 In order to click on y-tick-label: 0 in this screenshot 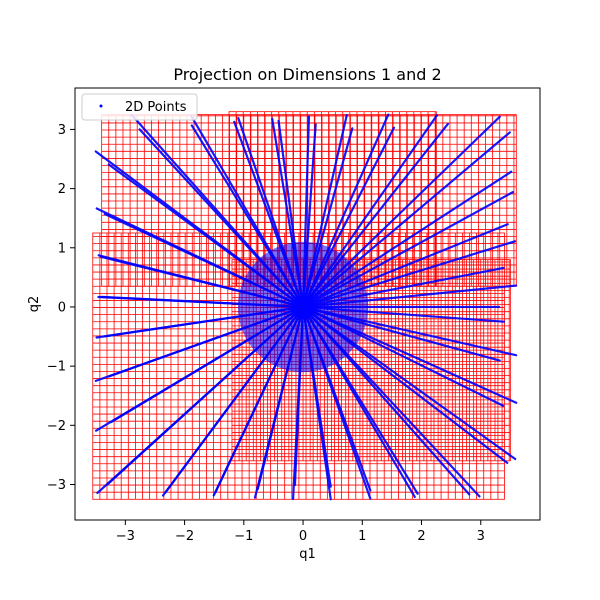, I will do `click(62, 307)`.